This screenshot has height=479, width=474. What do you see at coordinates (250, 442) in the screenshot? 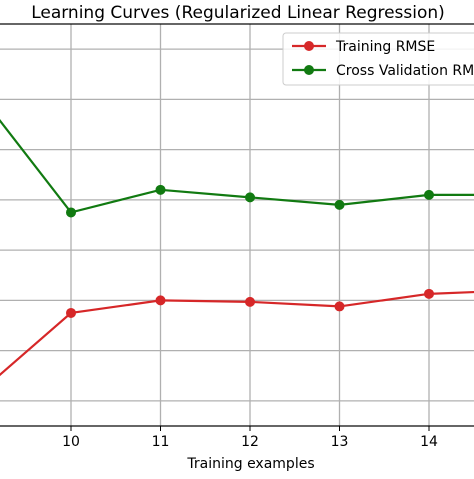
I see `x-tick-label: 12` at bounding box center [250, 442].